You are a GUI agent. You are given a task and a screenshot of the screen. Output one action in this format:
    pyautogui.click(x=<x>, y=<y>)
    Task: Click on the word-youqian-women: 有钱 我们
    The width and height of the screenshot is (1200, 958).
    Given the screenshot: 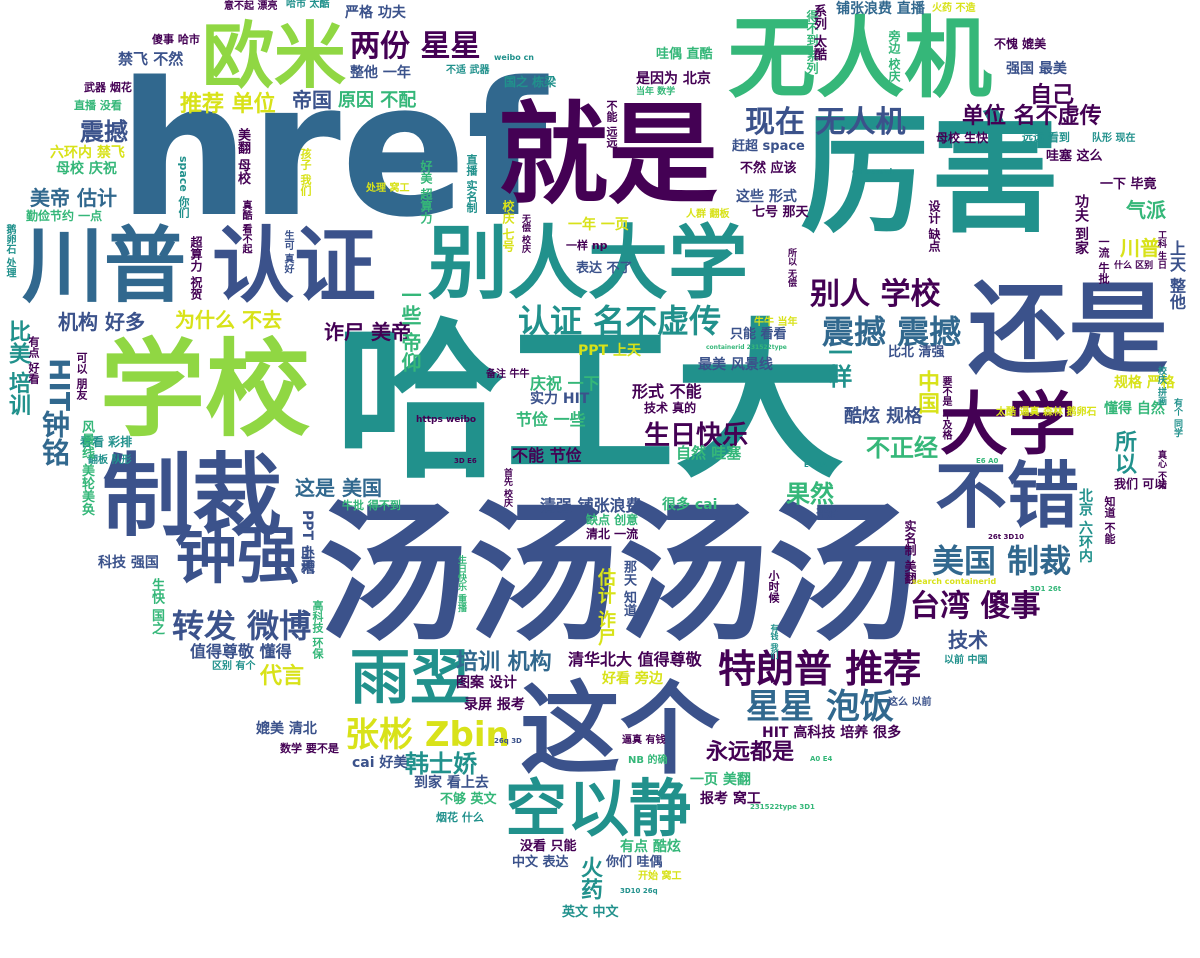 What is the action you would take?
    pyautogui.click(x=774, y=641)
    